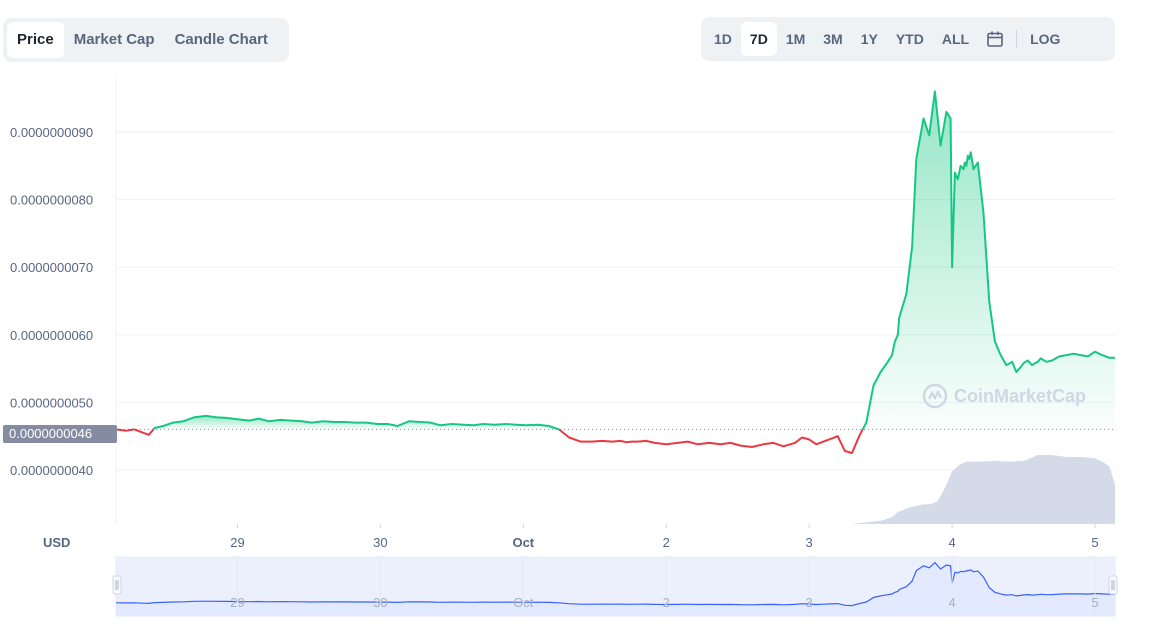  I want to click on chart-type-tabs: Price Market Cap Candle Chart, so click(146, 40).